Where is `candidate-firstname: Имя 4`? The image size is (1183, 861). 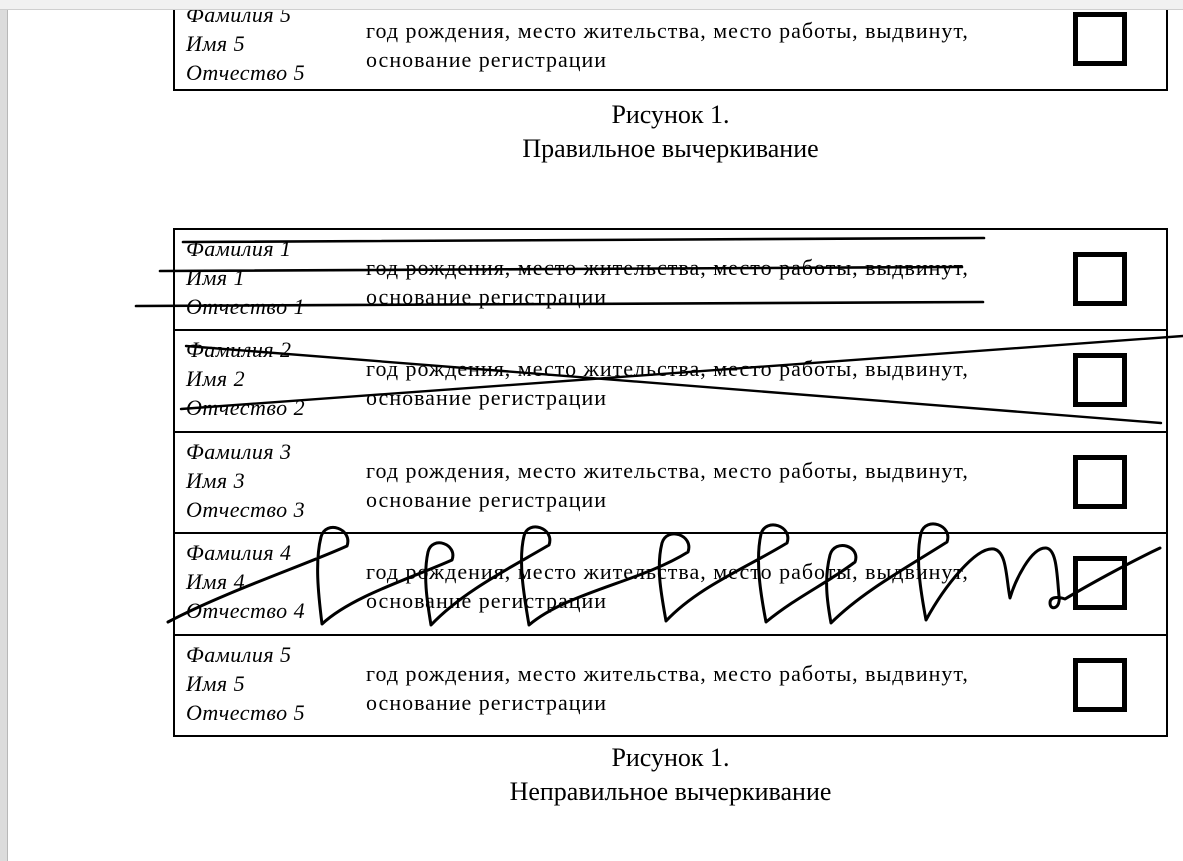 candidate-firstname: Имя 4 is located at coordinates (216, 582).